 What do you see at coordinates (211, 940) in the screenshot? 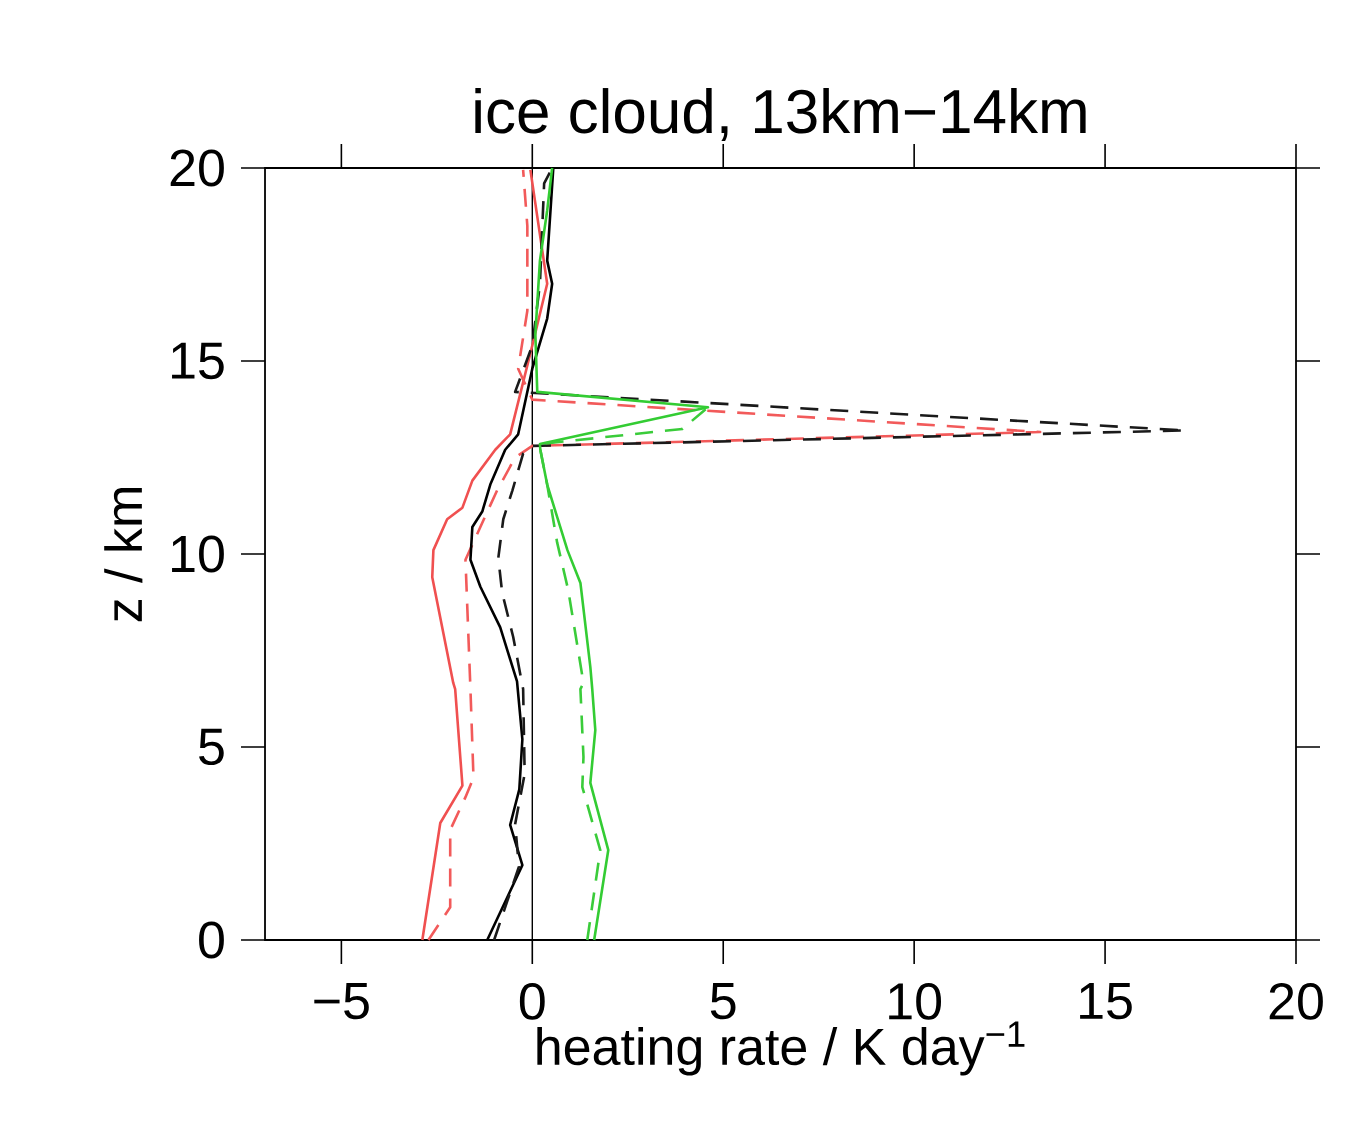
I see `y-tick-label: 0` at bounding box center [211, 940].